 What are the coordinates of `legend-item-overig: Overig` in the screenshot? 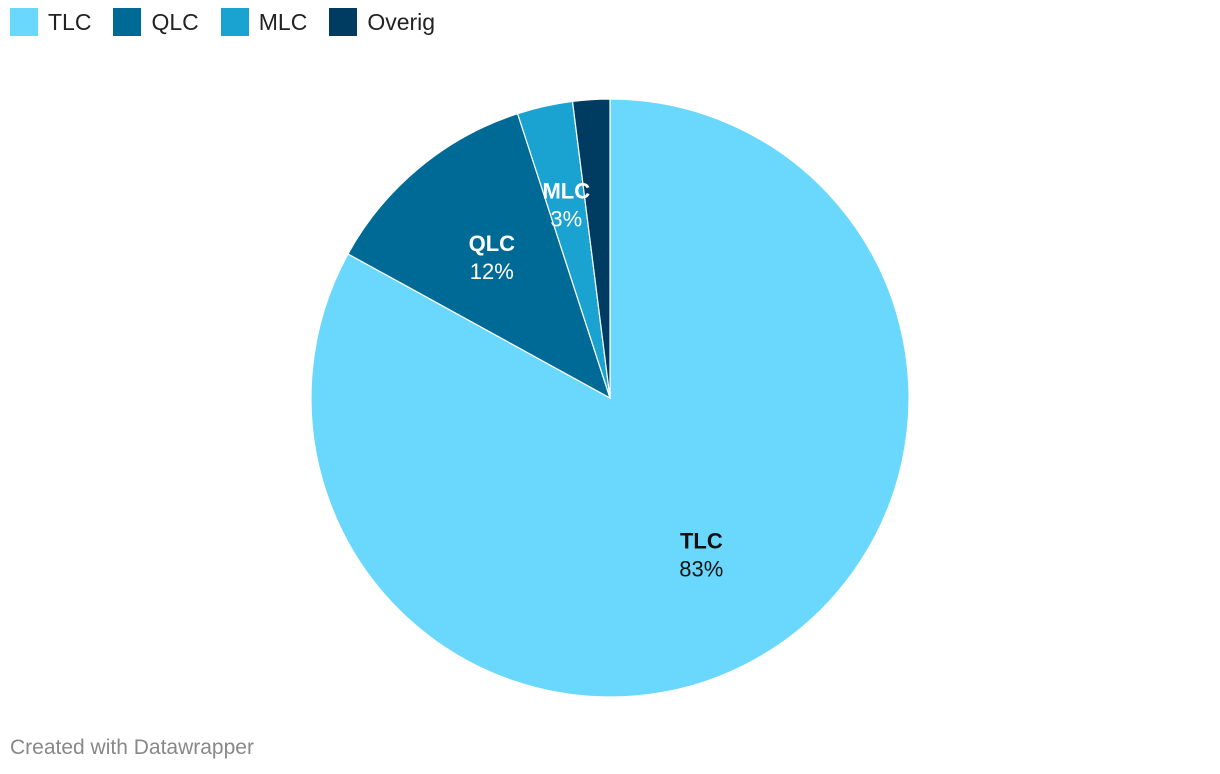 It's located at (382, 22).